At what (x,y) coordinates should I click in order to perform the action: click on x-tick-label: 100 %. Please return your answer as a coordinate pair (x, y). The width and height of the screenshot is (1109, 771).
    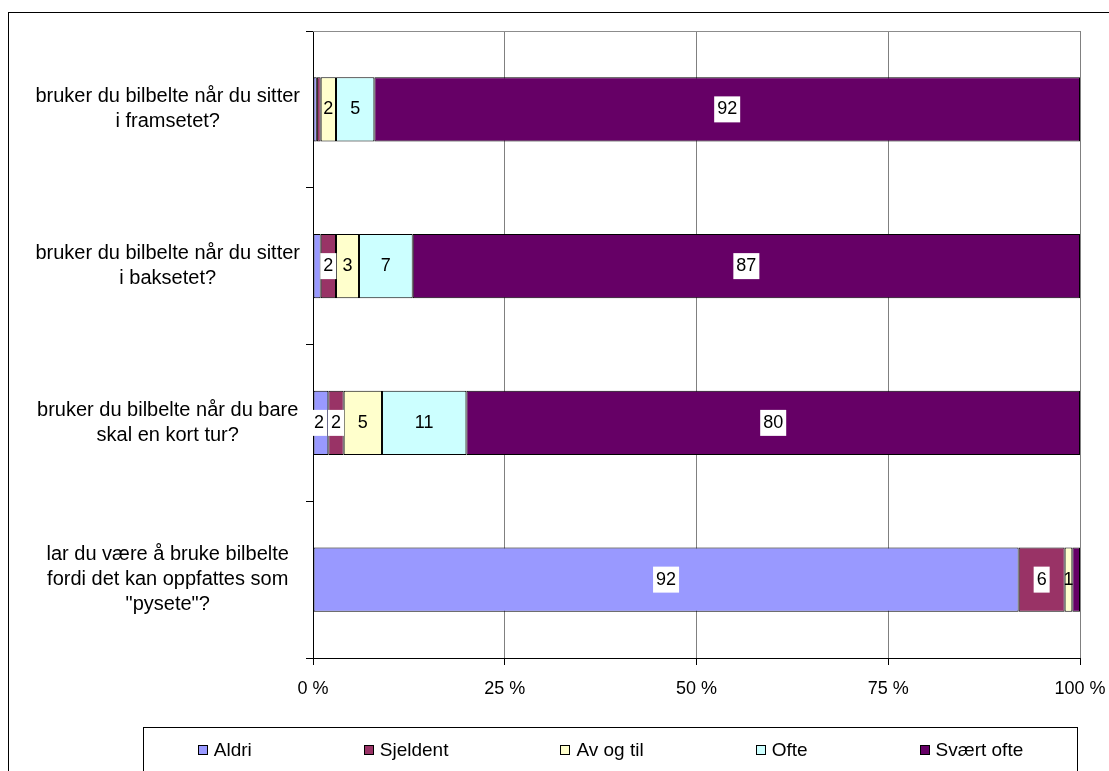
    Looking at the image, I should click on (1080, 687).